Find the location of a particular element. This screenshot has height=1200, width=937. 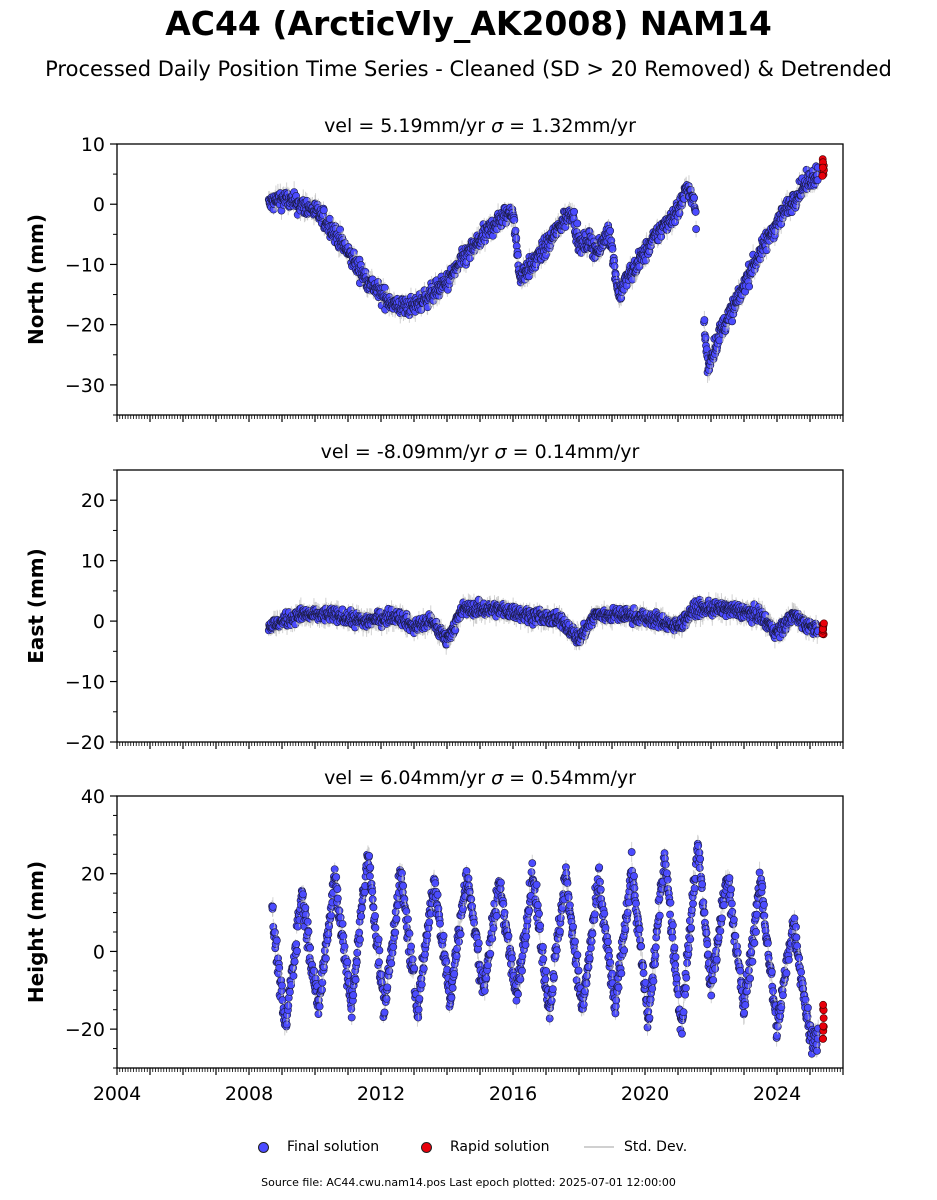

panel-title-sigma: = 0.14mm/yr is located at coordinates (573, 452).